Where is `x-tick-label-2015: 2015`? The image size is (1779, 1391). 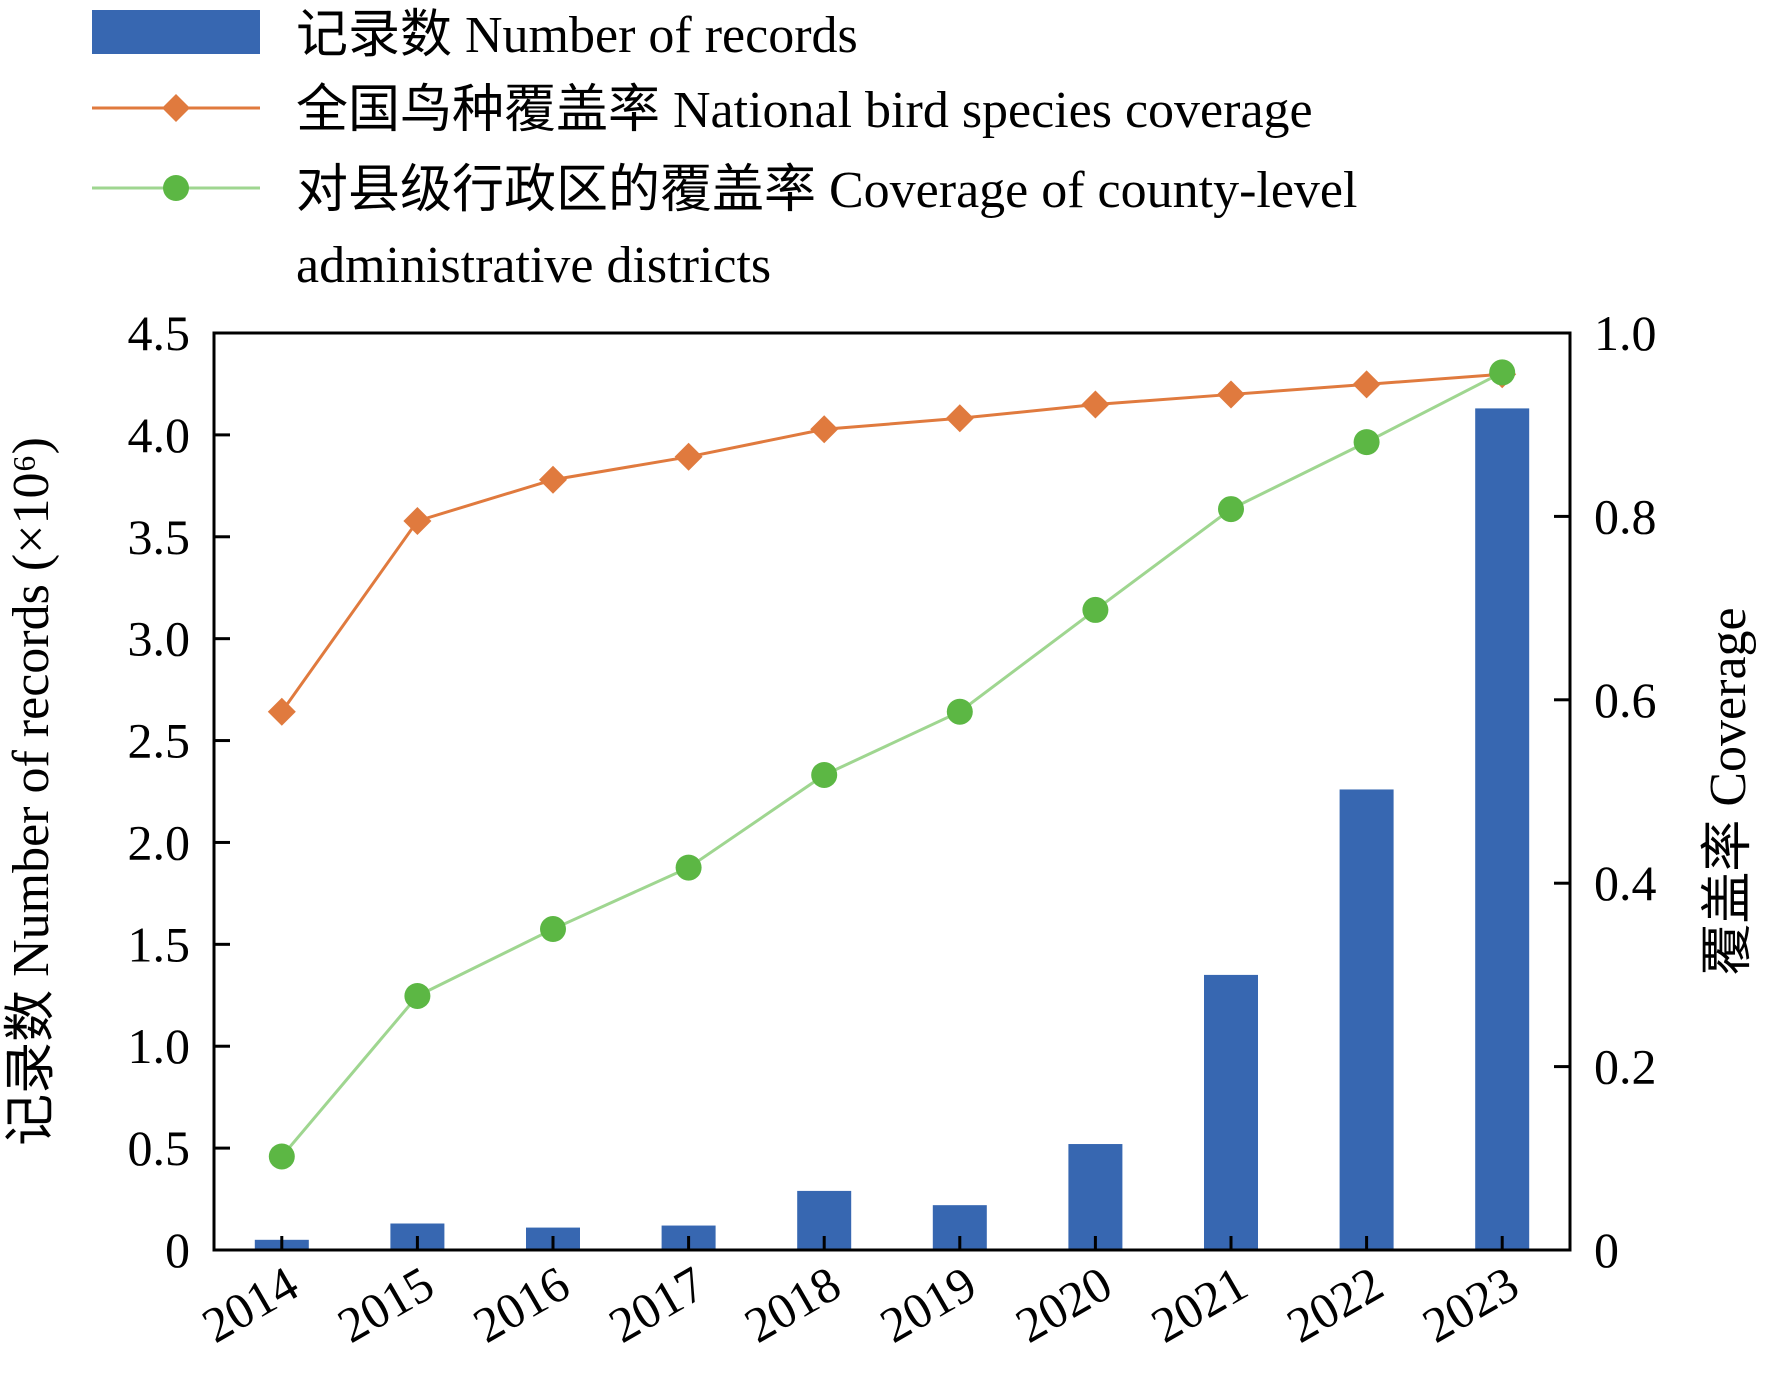
x-tick-label-2015: 2015 is located at coordinates (385, 1304).